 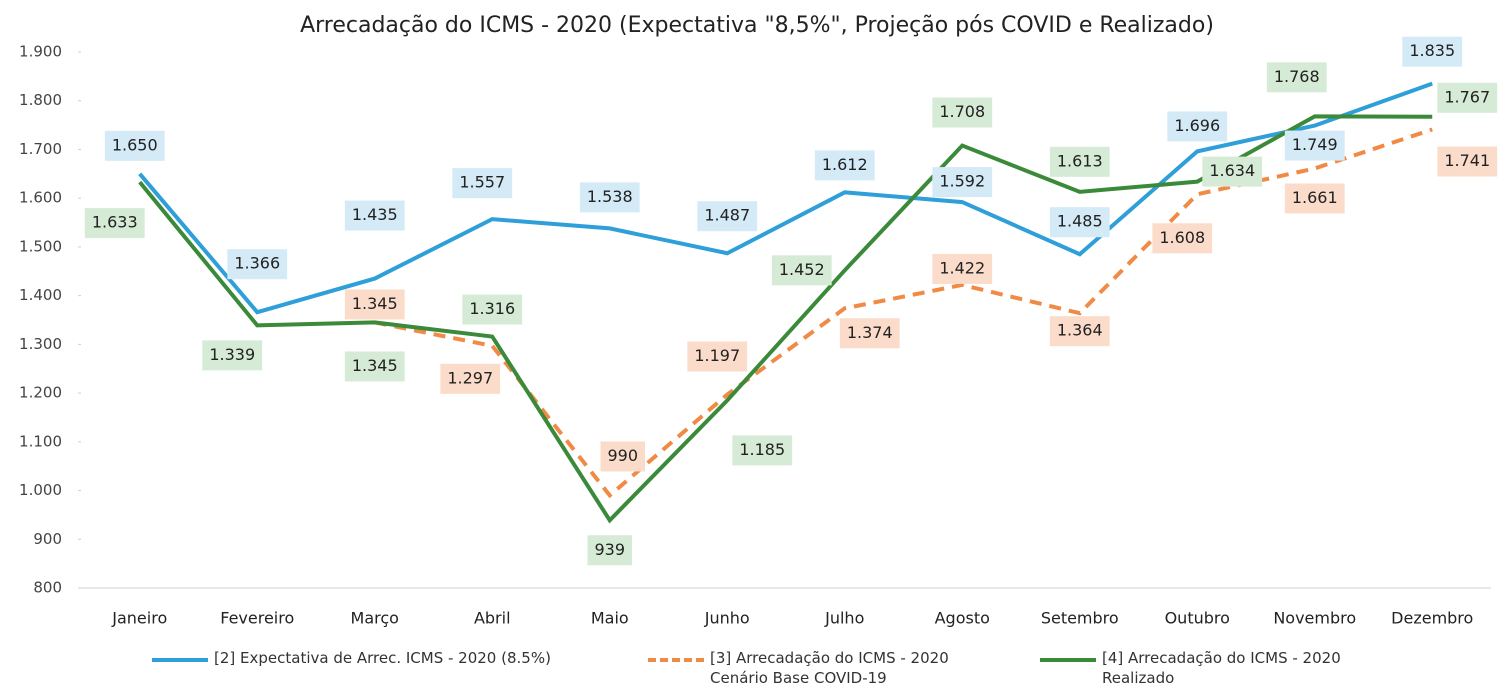 I want to click on y-tick-label: 900, so click(x=47, y=539).